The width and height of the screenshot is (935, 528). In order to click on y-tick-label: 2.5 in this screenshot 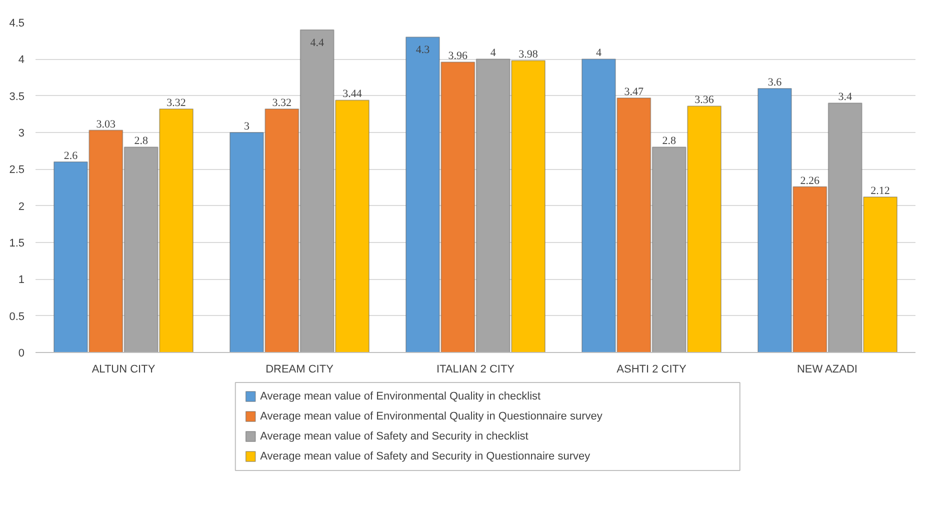, I will do `click(17, 170)`.